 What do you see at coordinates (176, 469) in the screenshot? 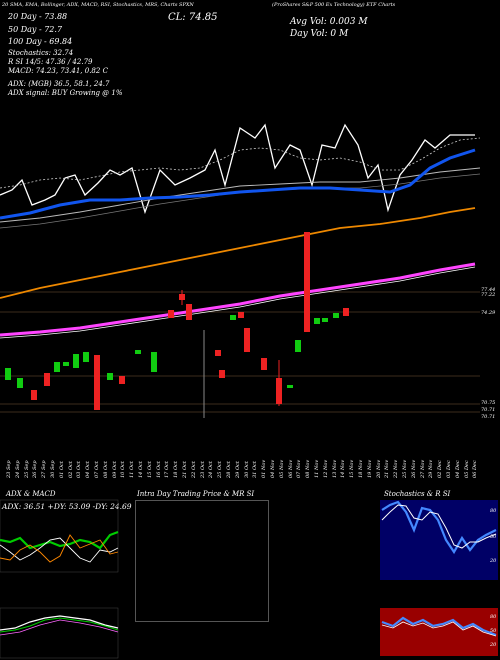
I see `x-axis-label: 18 Oct` at bounding box center [176, 469].